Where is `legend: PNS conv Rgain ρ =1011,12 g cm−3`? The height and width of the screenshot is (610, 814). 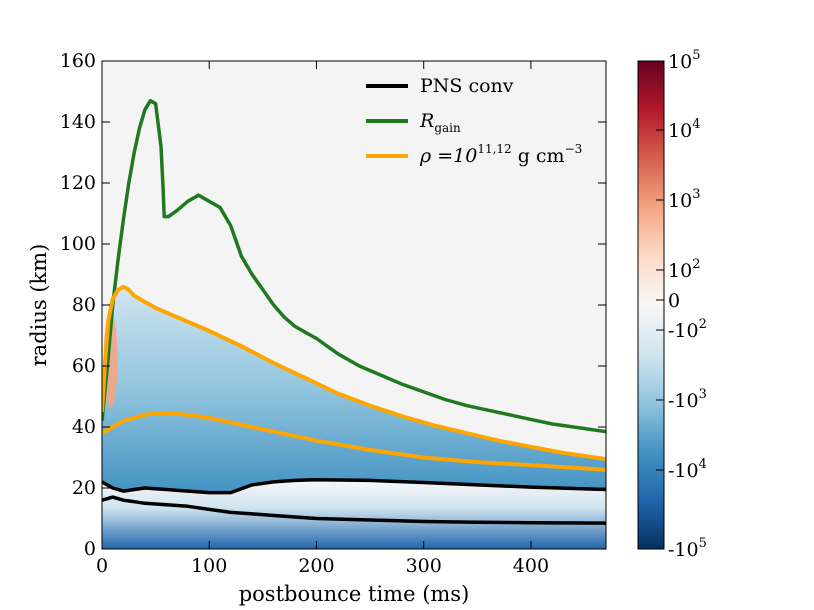 legend: PNS conv Rgain ρ =1011,12 g cm−3 is located at coordinates (474, 121).